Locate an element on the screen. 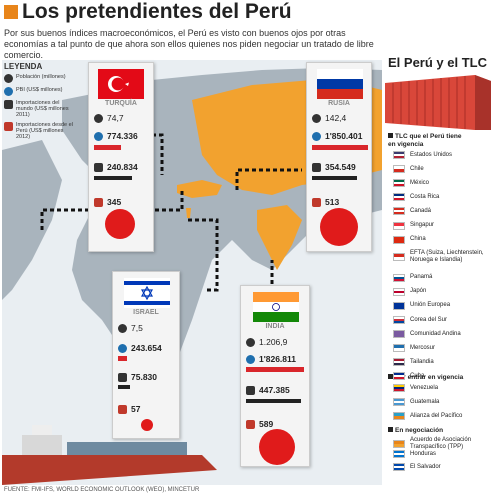 This screenshot has height=498, width=495. tlc-item: Chile is located at coordinates (408, 169).